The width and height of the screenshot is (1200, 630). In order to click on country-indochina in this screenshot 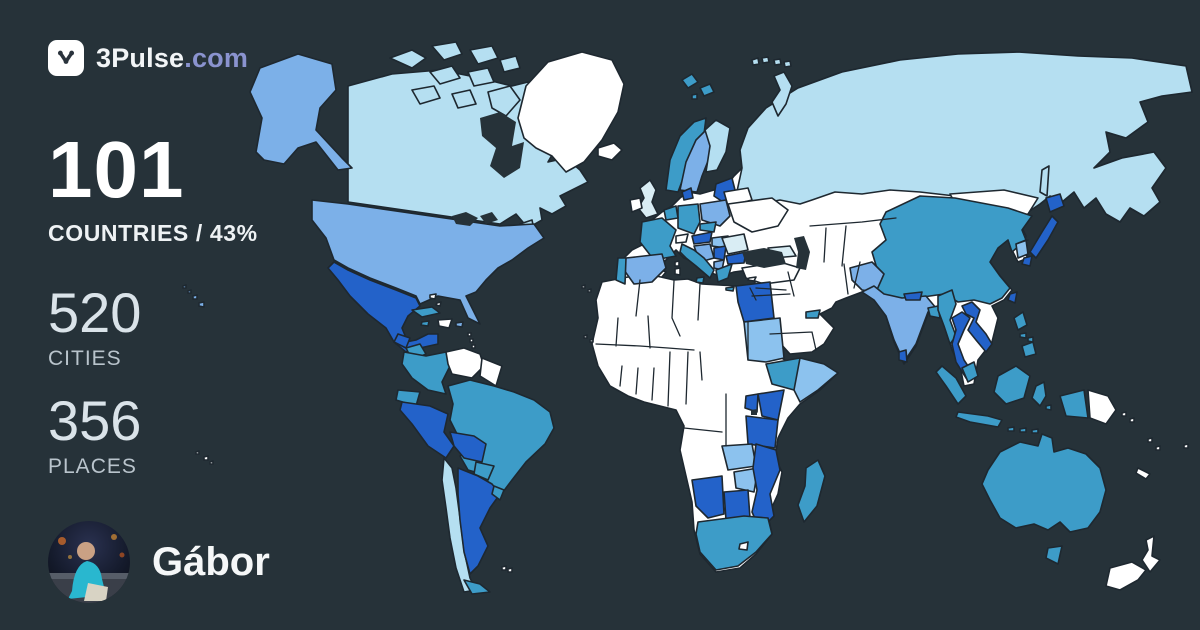, I will do `click(977, 327)`.